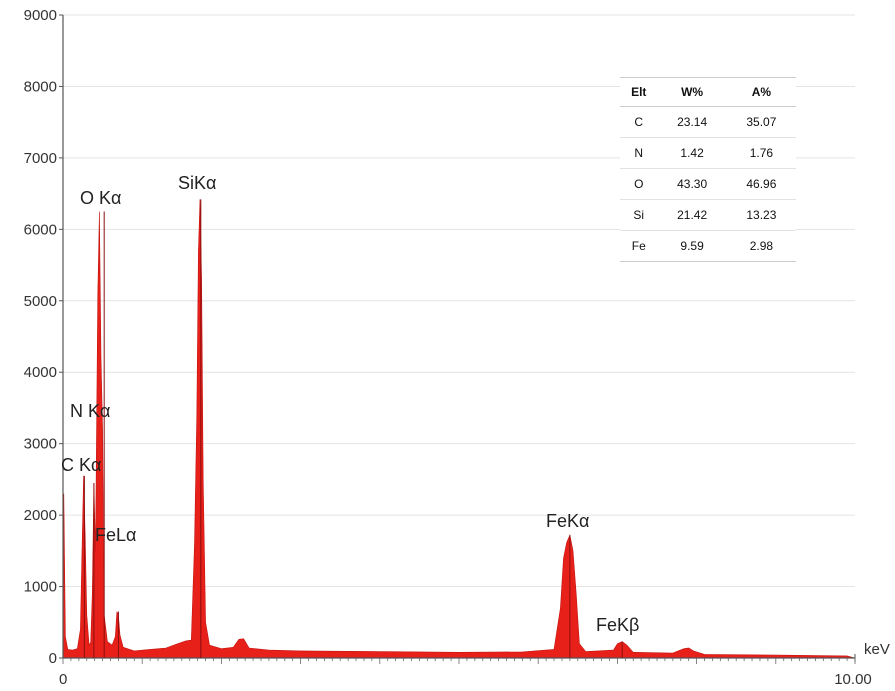 The height and width of the screenshot is (691, 895). I want to click on cell-weight: 23.14, so click(692, 122).